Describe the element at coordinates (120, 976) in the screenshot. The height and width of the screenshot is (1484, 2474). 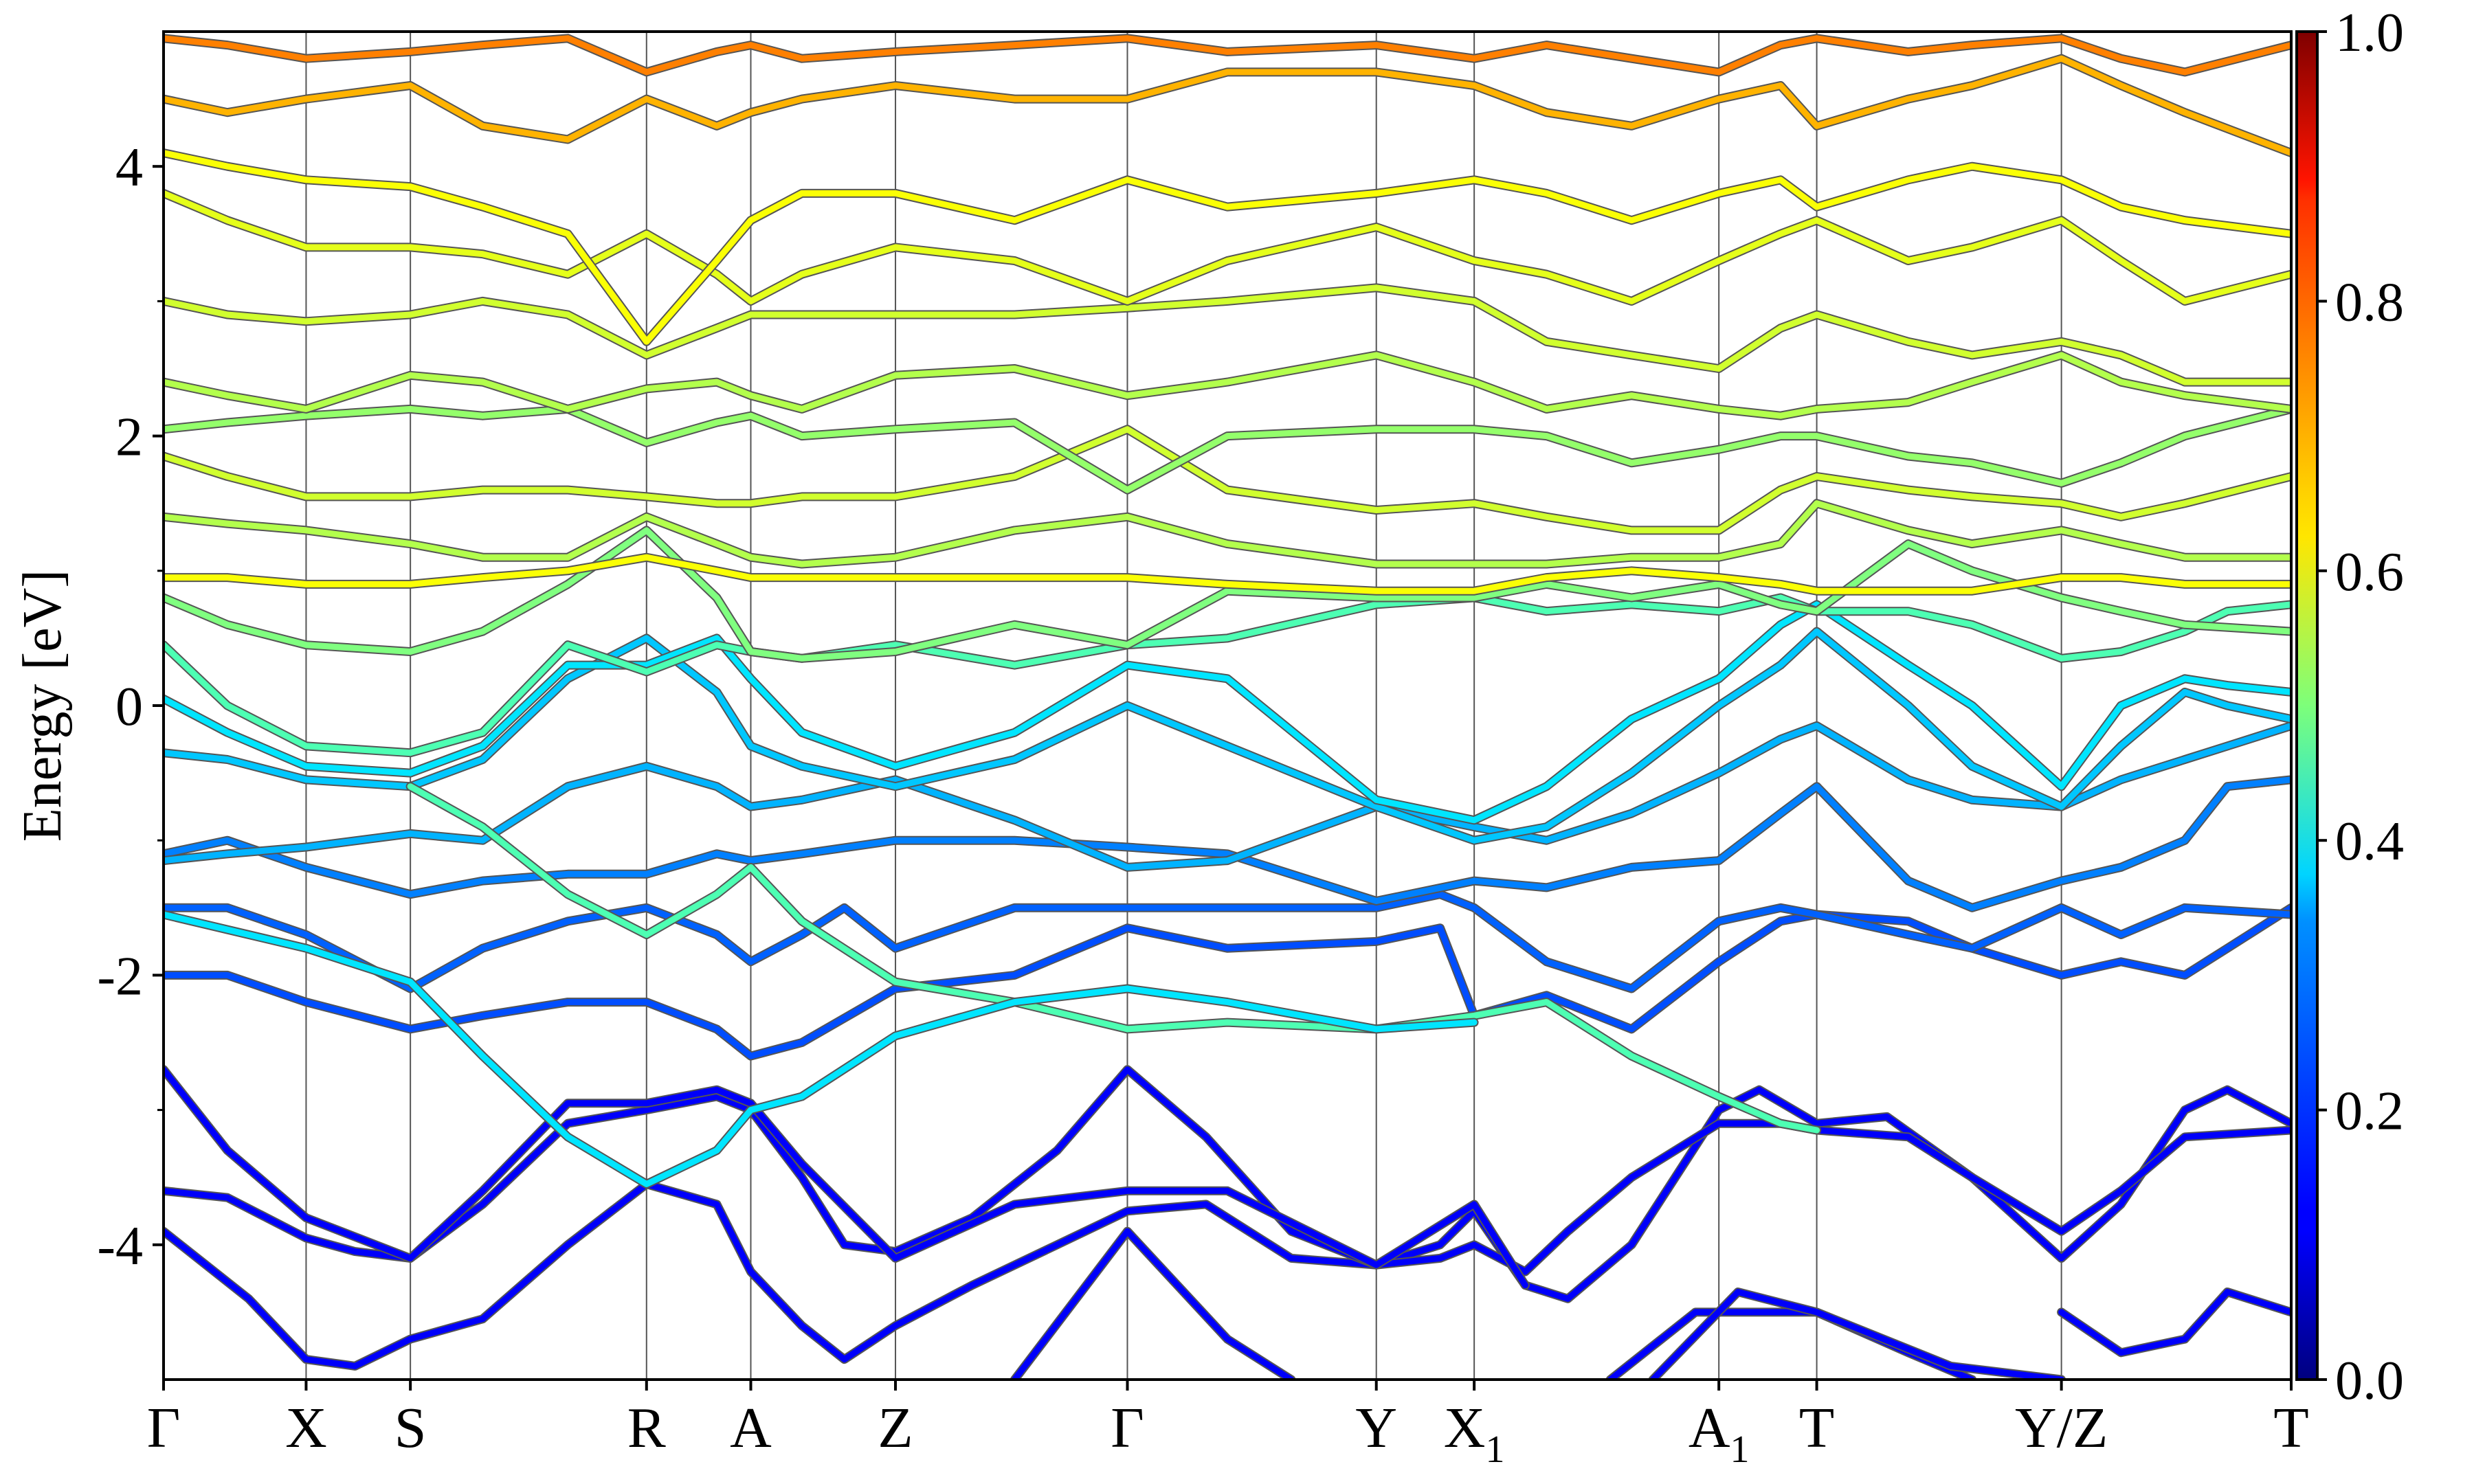
I see `y-tick-label: -2` at that location.